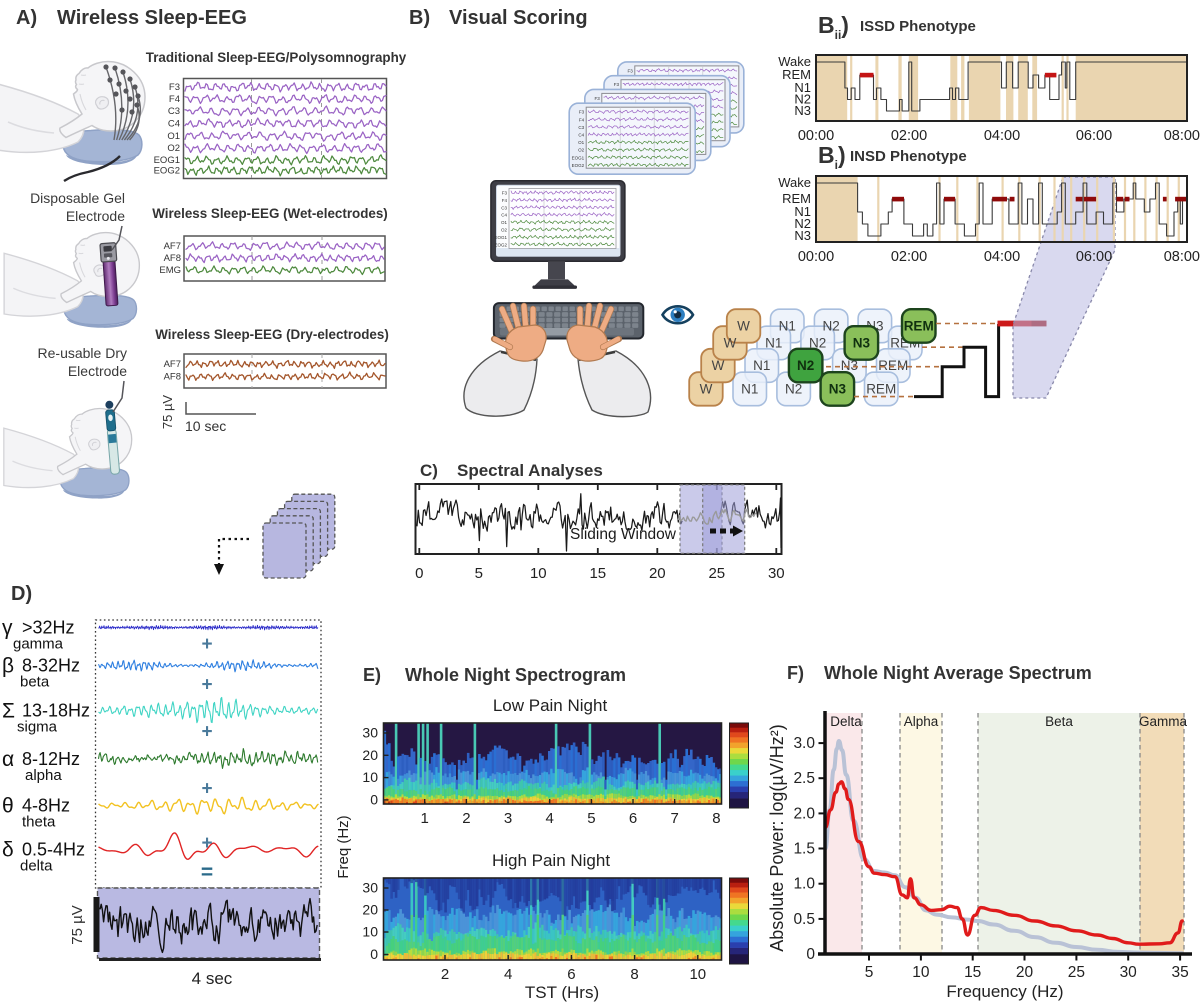 Image resolution: width=1200 pixels, height=1006 pixels. I want to click on svg-text: 13-18Hz, so click(56, 711).